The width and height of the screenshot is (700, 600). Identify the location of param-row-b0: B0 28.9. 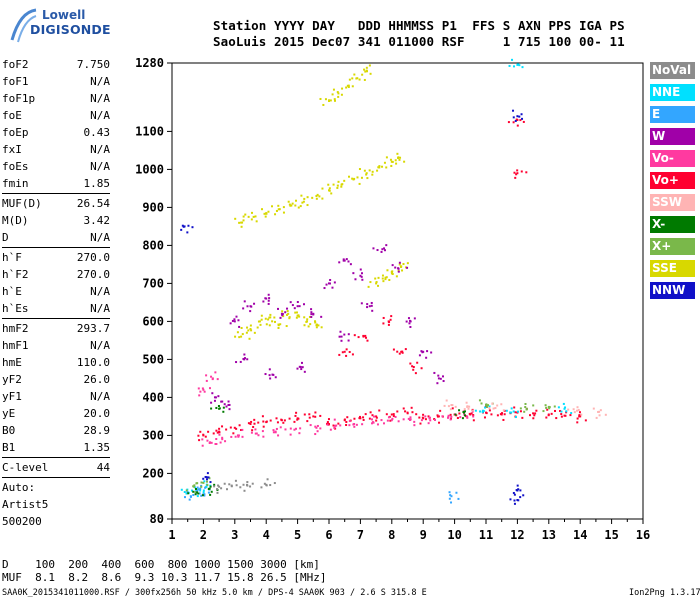
(56, 430).